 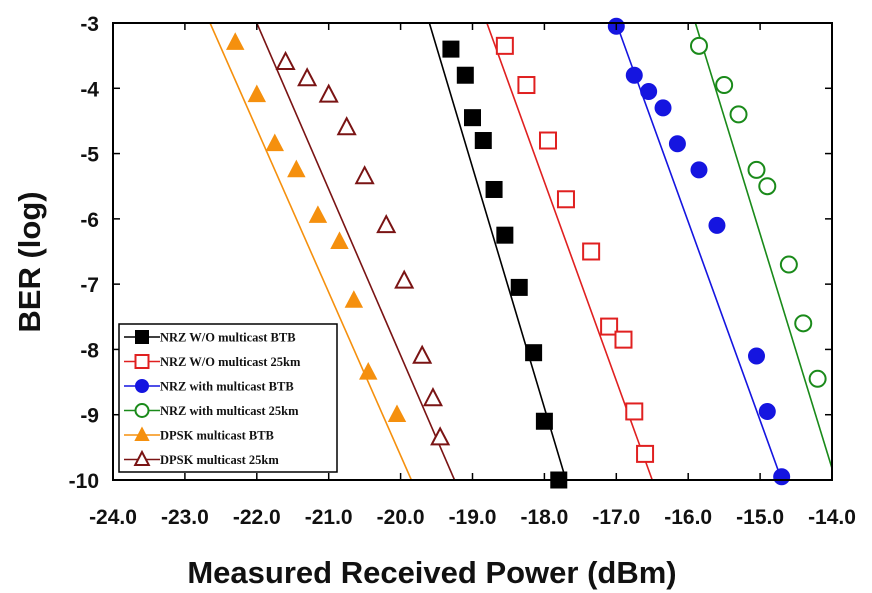 What do you see at coordinates (89, 89) in the screenshot?
I see `y-tick-label: -4` at bounding box center [89, 89].